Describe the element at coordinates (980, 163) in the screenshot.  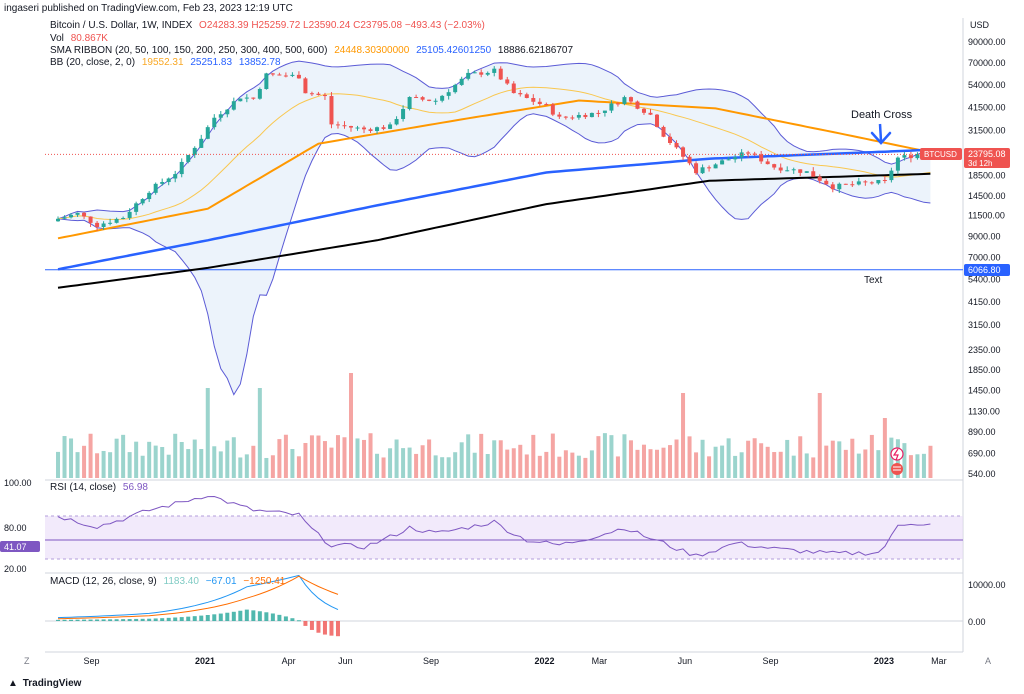
I see `bar-countdown: 3d 12h` at that location.